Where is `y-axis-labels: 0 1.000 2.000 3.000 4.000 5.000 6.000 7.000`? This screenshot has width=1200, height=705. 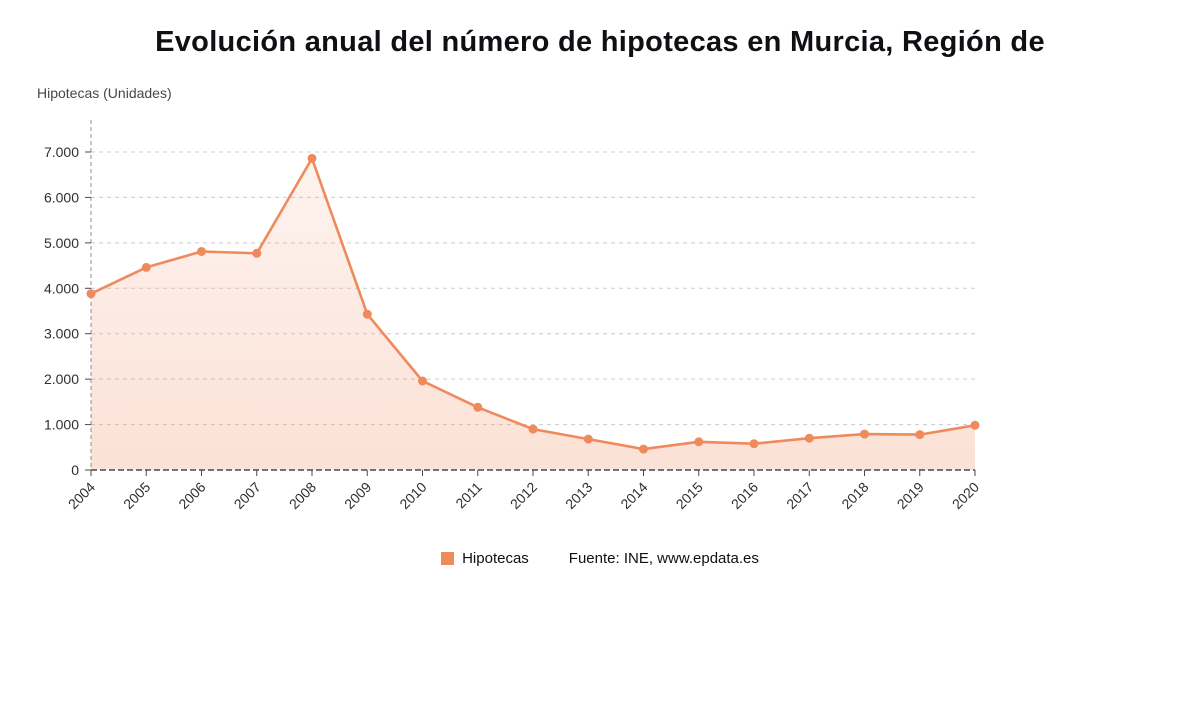
y-axis-labels: 0 1.000 2.000 3.000 4.000 5.000 6.000 7.000 is located at coordinates (61, 311).